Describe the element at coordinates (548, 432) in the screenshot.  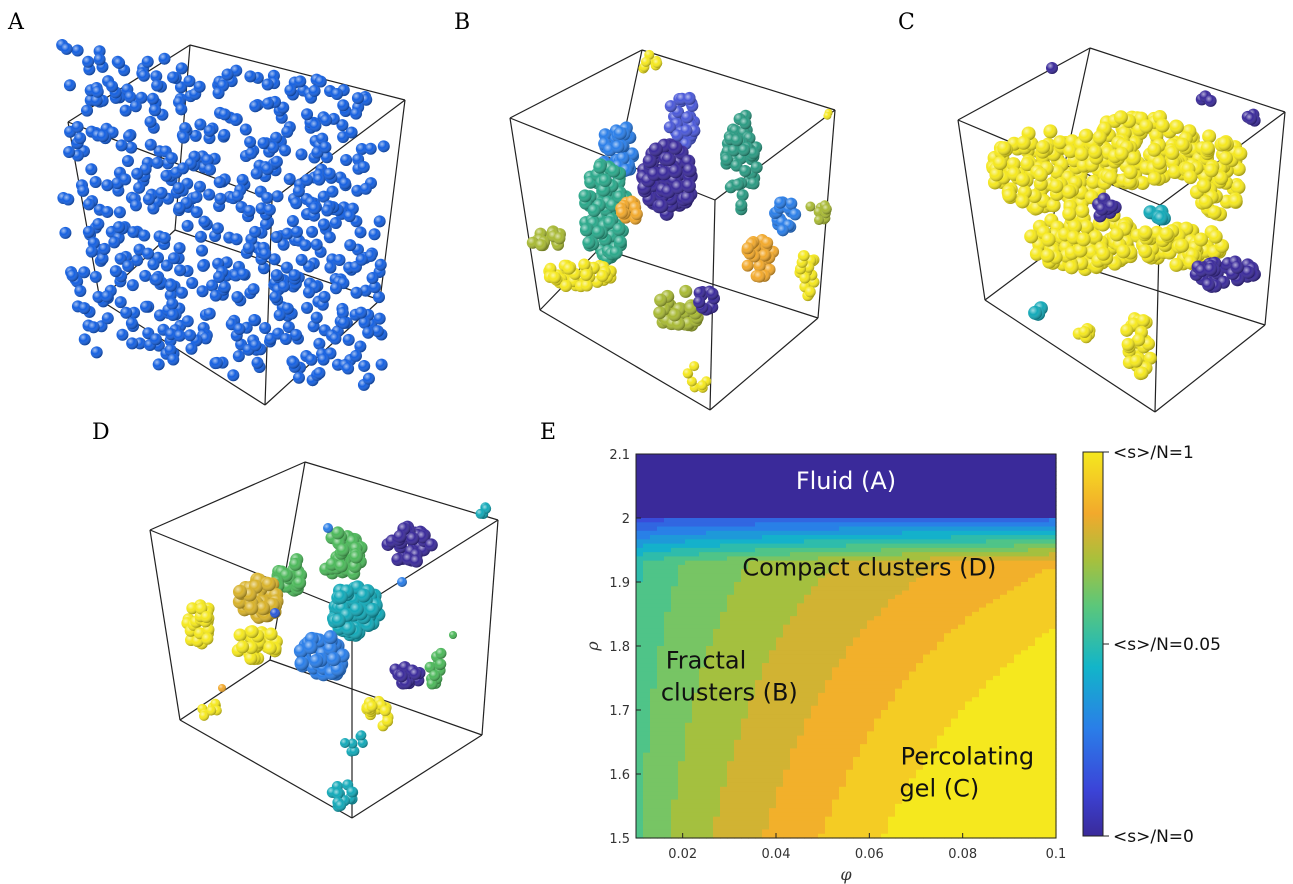
I see `panel-label-e: E` at that location.